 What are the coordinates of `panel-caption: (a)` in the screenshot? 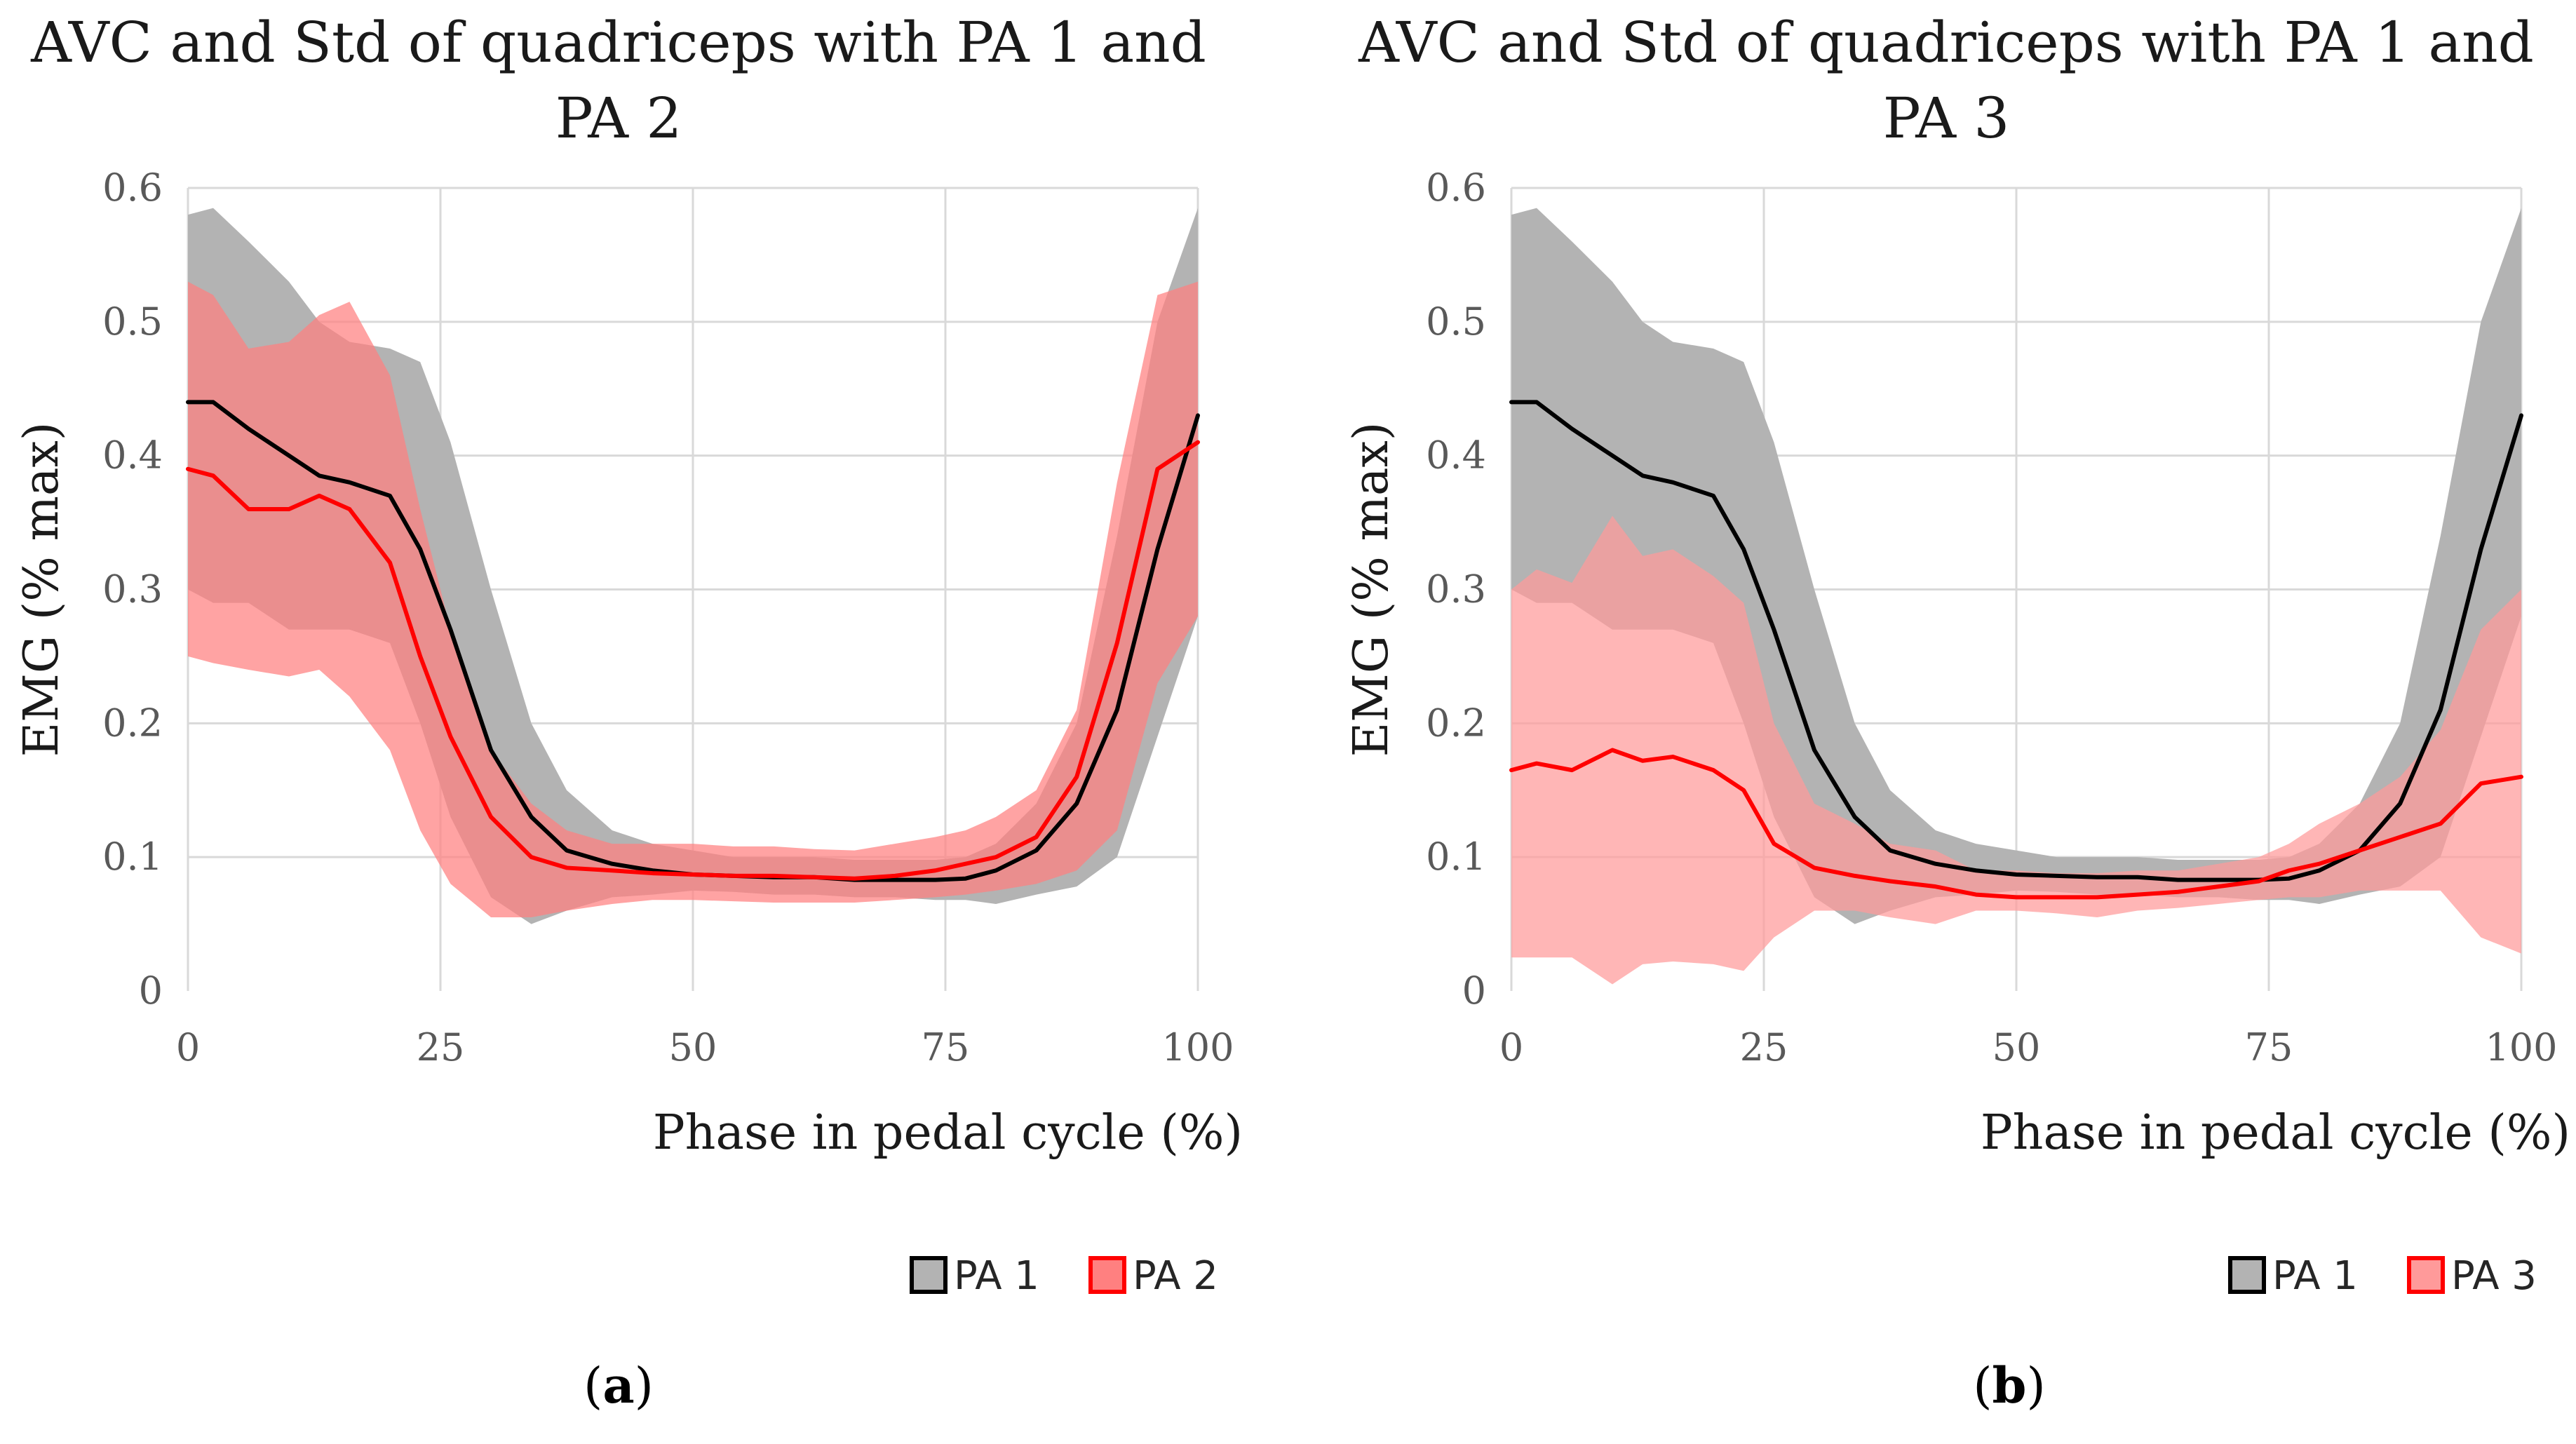 It's located at (619, 1385).